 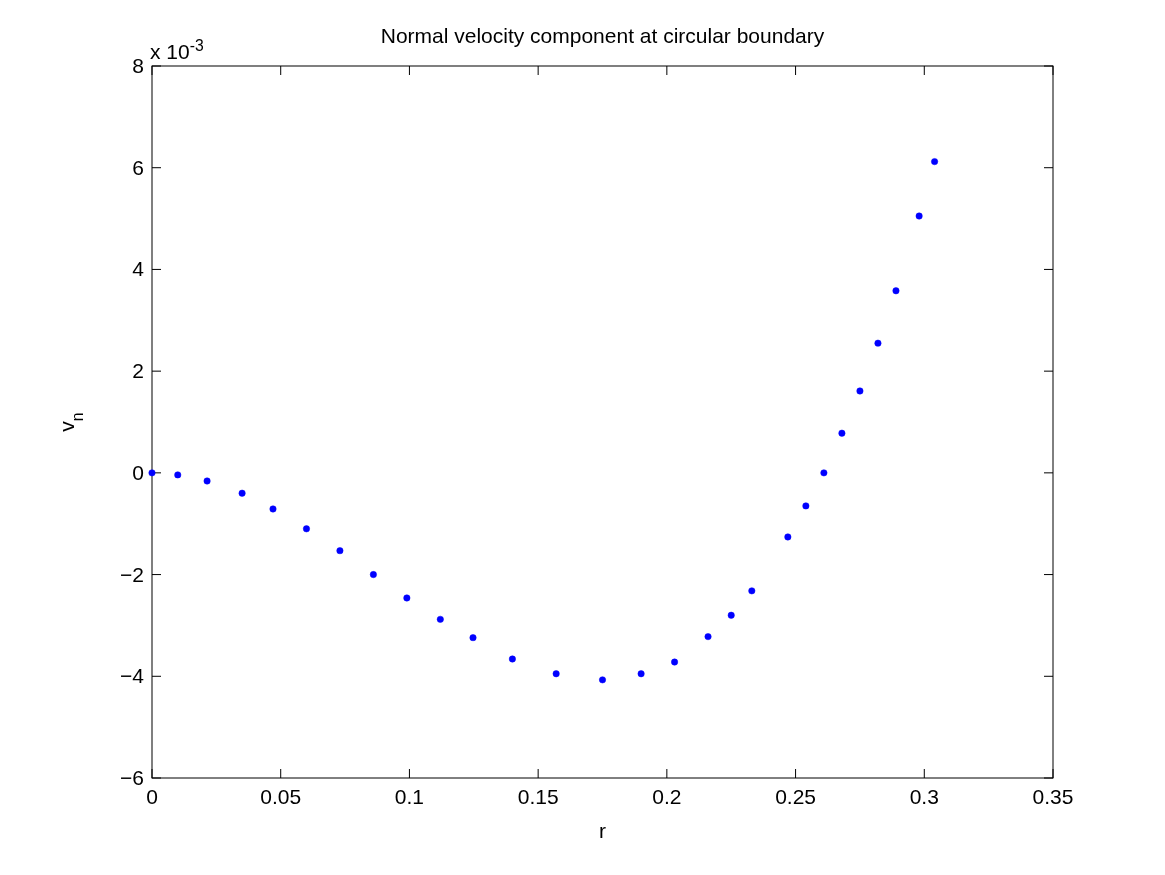 I want to click on y-tick-label: 2, so click(x=138, y=371).